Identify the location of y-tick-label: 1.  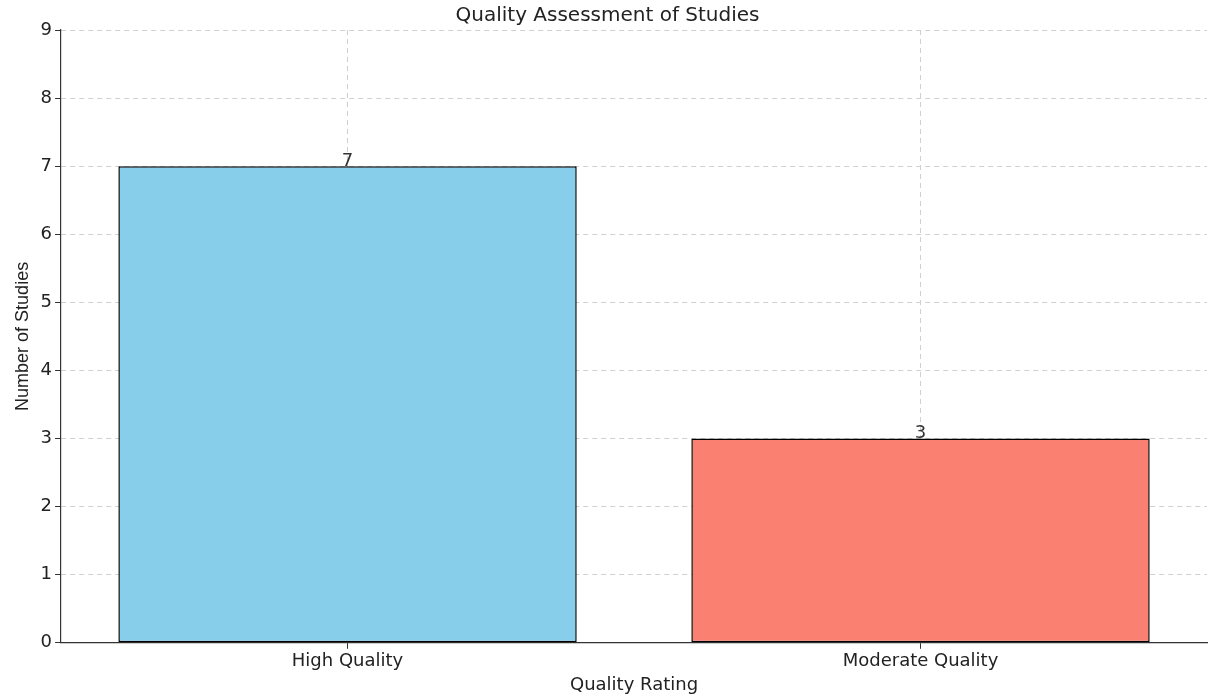
(46, 573).